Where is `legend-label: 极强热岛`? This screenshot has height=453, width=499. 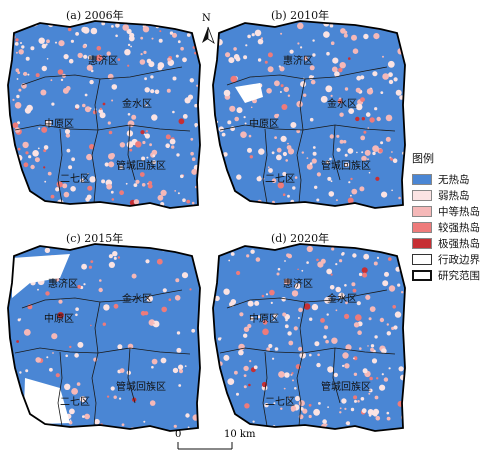 legend-label: 极强热岛 is located at coordinates (459, 244).